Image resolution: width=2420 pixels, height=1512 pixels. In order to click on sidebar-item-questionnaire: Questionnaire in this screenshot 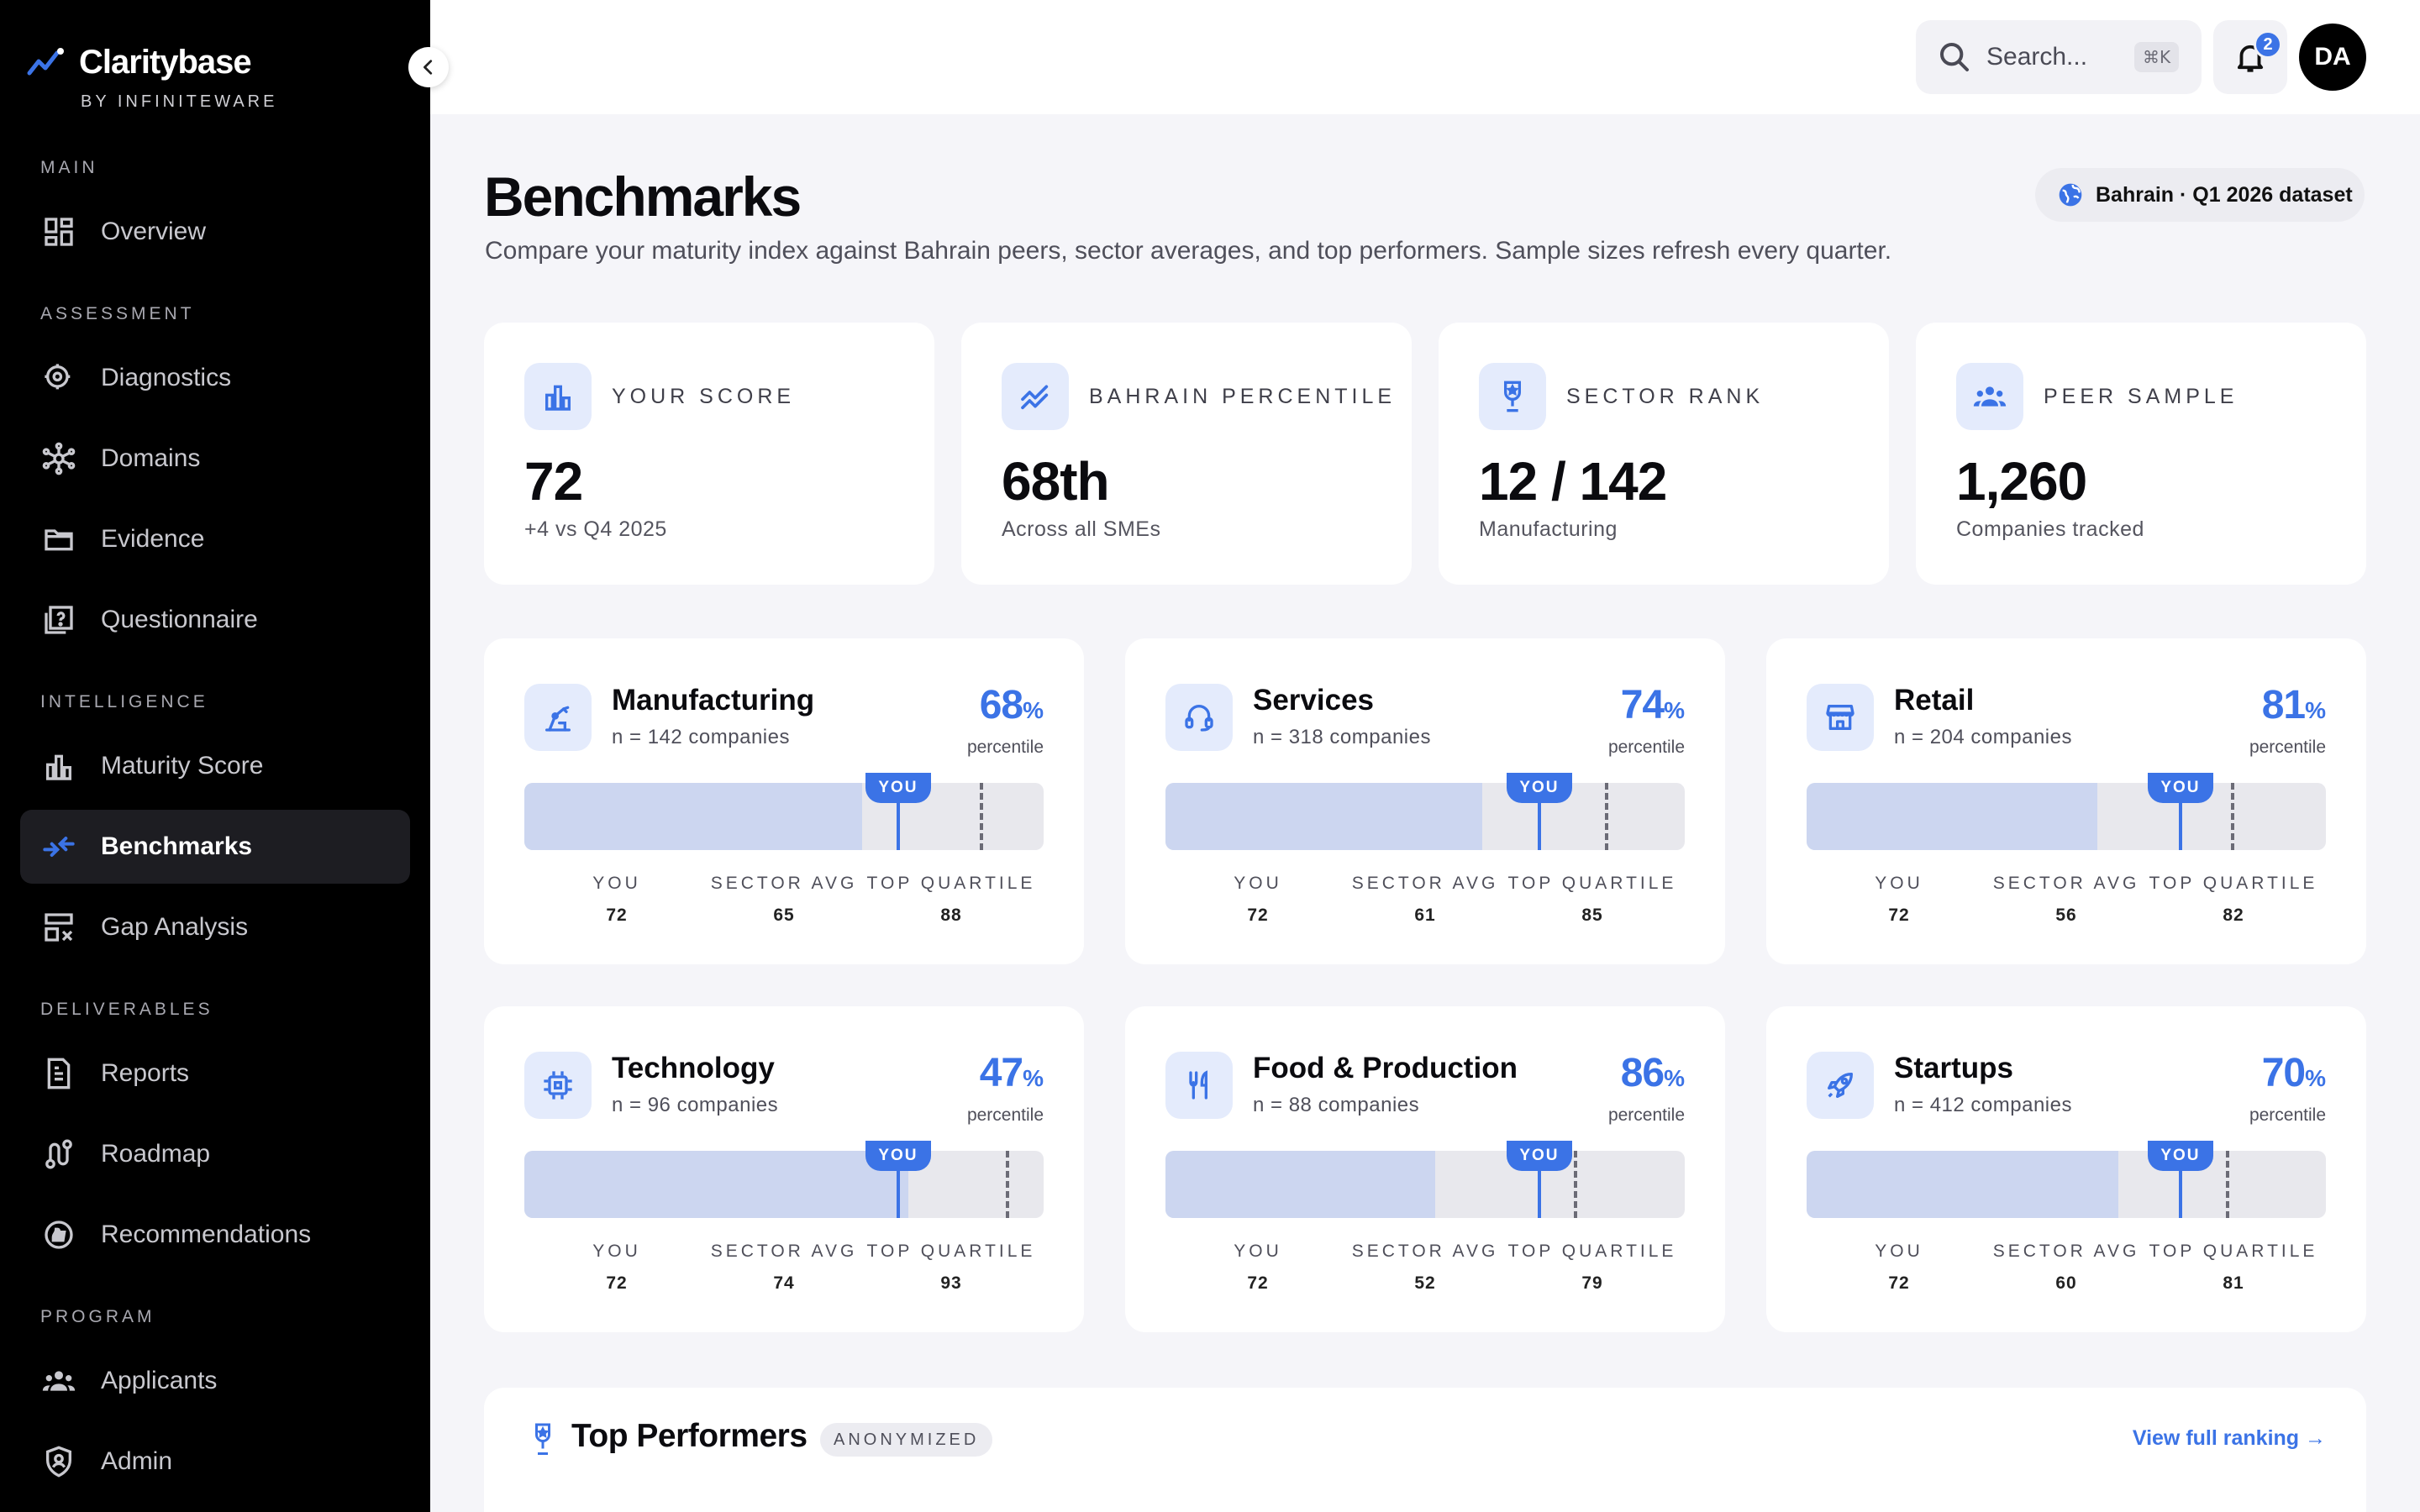, I will do `click(215, 620)`.